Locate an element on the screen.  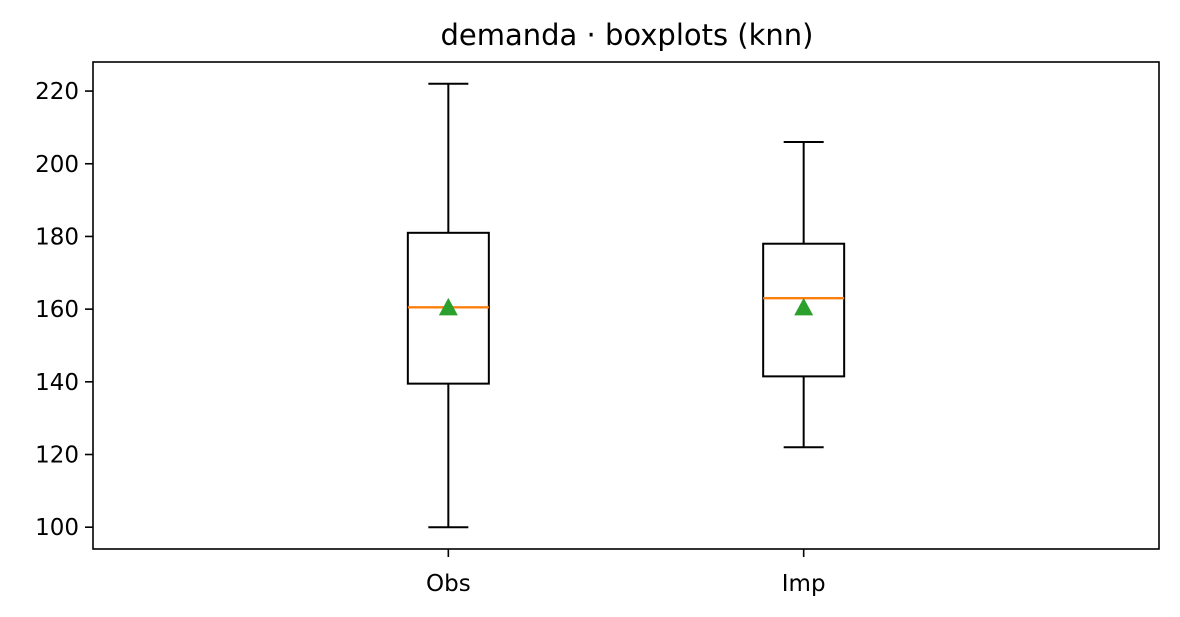
y-tick-label: 100 is located at coordinates (57, 528).